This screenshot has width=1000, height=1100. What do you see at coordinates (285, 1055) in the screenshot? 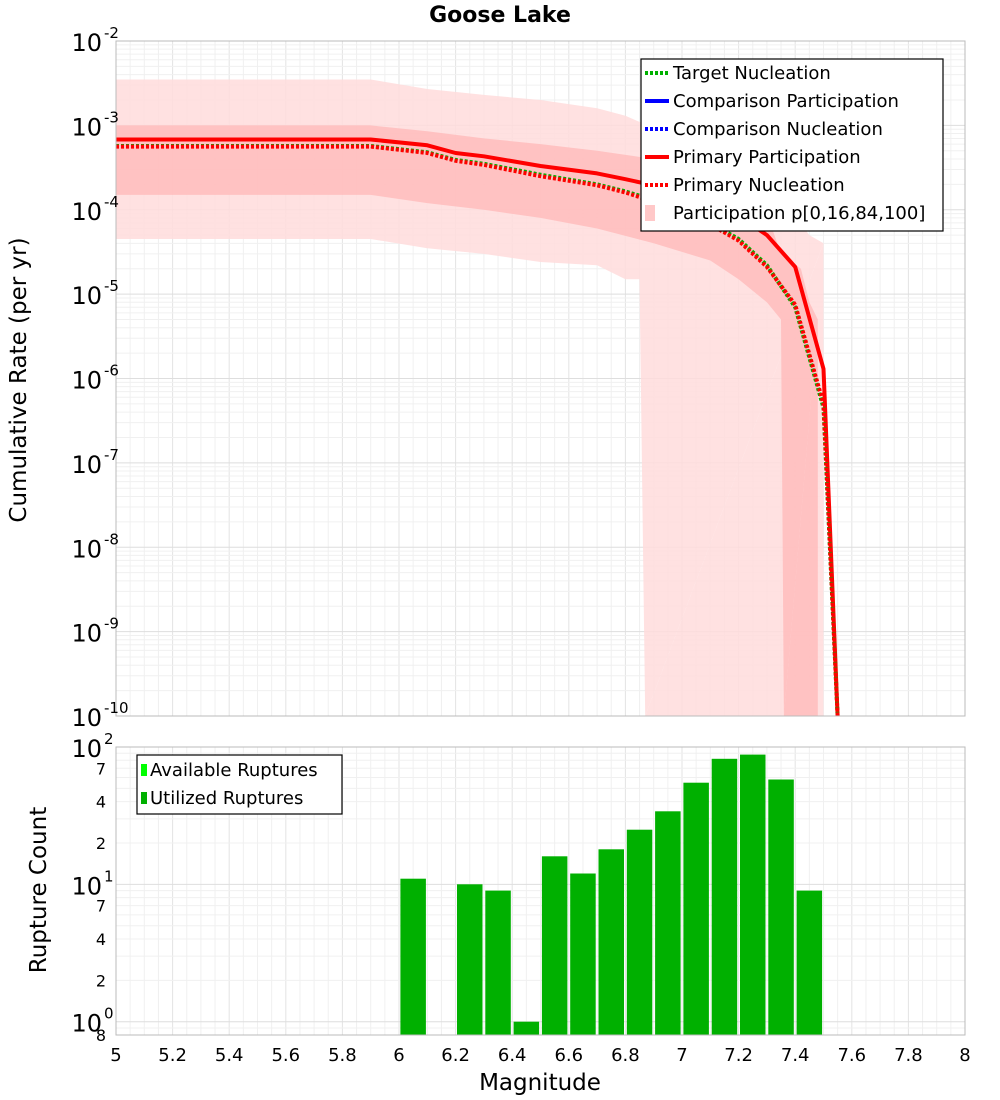
I see `x-tick-label: 5.6` at bounding box center [285, 1055].